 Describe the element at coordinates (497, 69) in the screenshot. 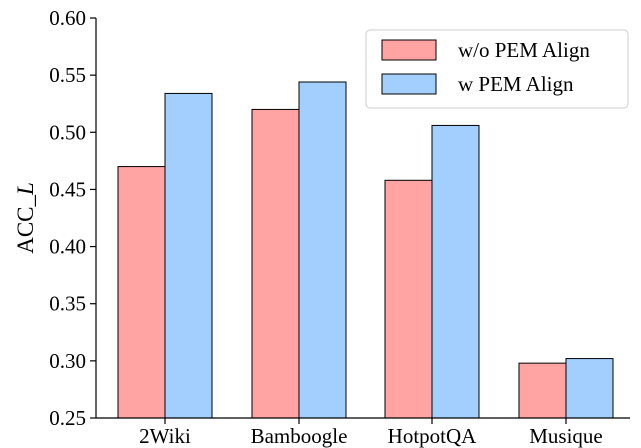

I see `legend: w/o PEM Align w PEM Align` at that location.